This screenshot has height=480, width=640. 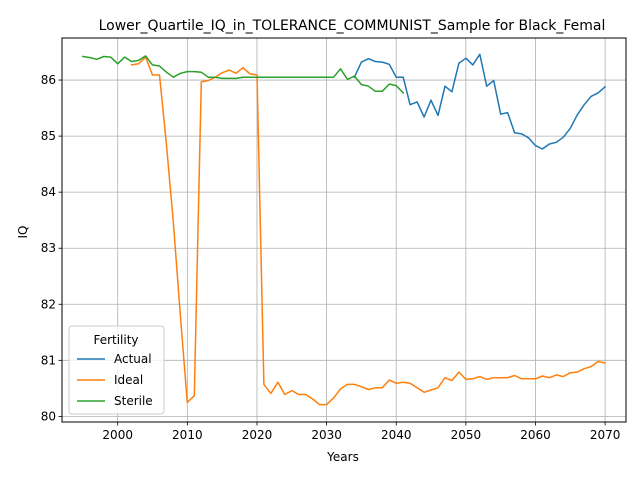 I want to click on y-tick-label: 86, so click(x=48, y=80).